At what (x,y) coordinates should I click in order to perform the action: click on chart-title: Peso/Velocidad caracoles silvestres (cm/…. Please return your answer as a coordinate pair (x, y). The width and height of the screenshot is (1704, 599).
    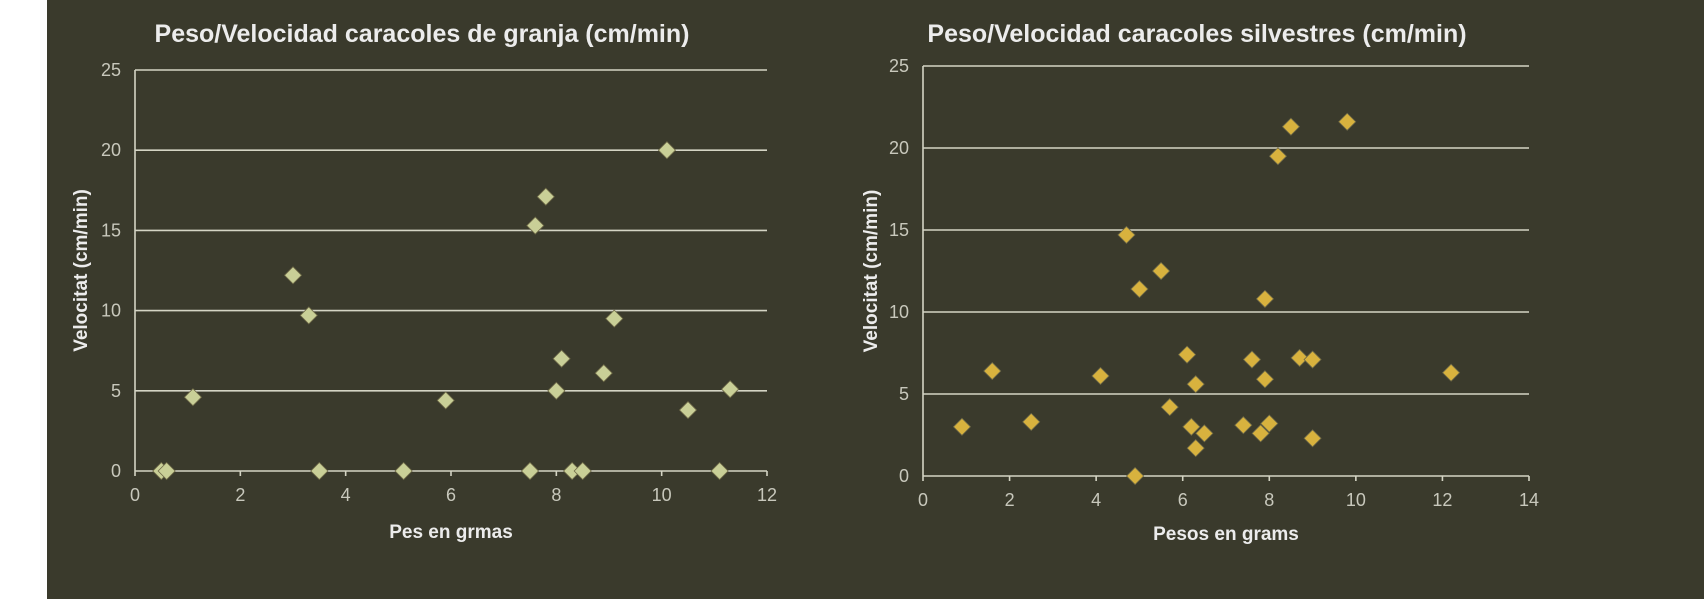
    Looking at the image, I should click on (1196, 34).